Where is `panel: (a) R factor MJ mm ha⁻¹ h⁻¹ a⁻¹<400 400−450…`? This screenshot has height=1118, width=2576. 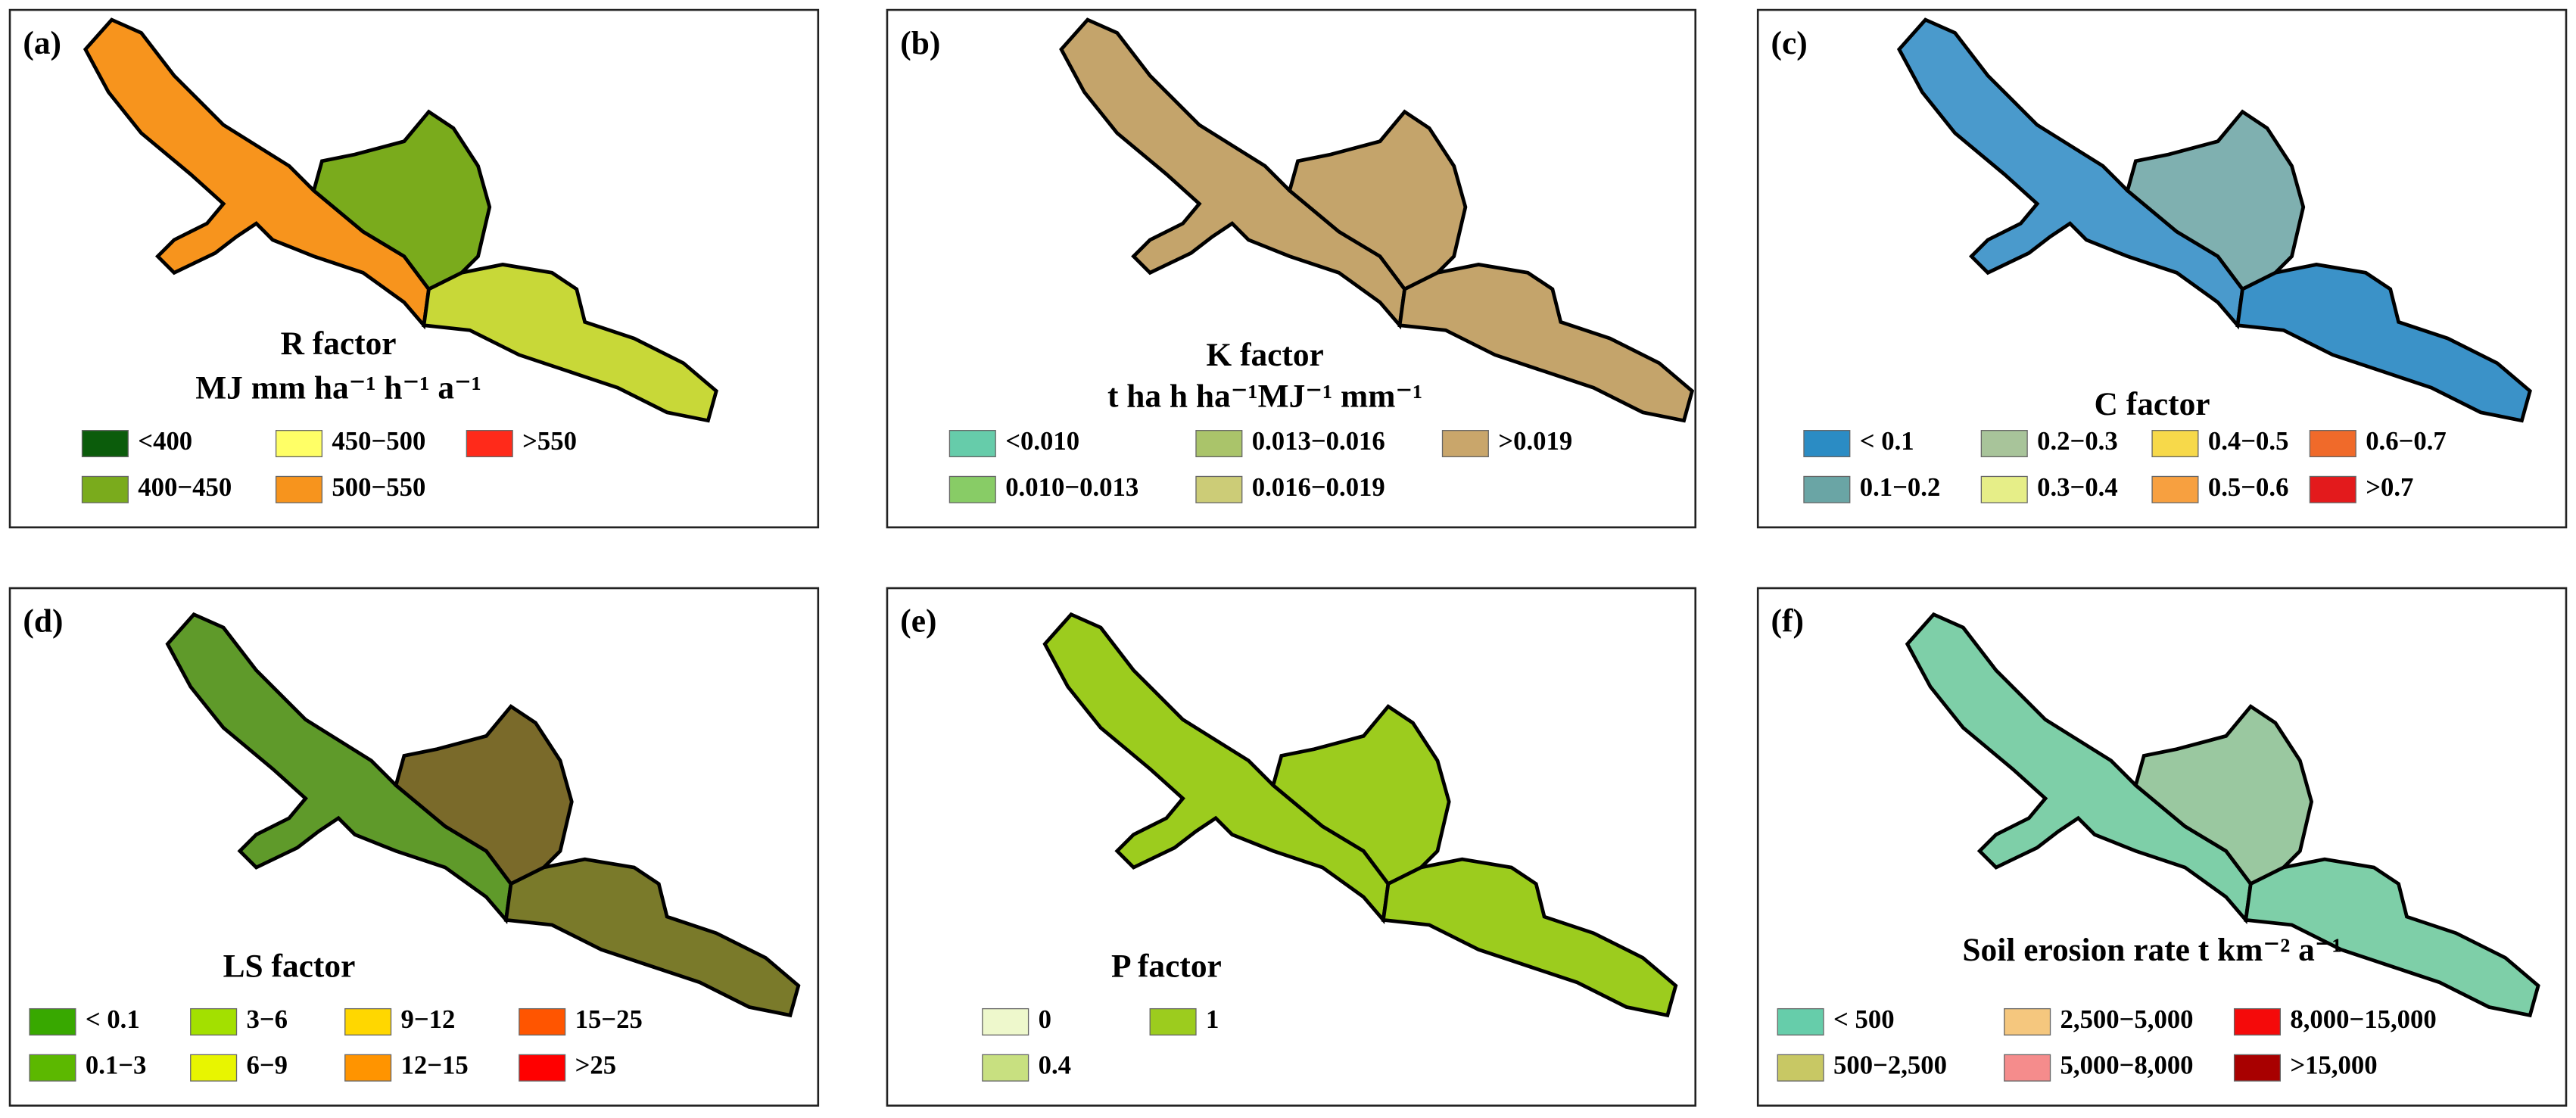 panel: (a) R factor MJ mm ha⁻¹ h⁻¹ a⁻¹<400 400−450… is located at coordinates (414, 268).